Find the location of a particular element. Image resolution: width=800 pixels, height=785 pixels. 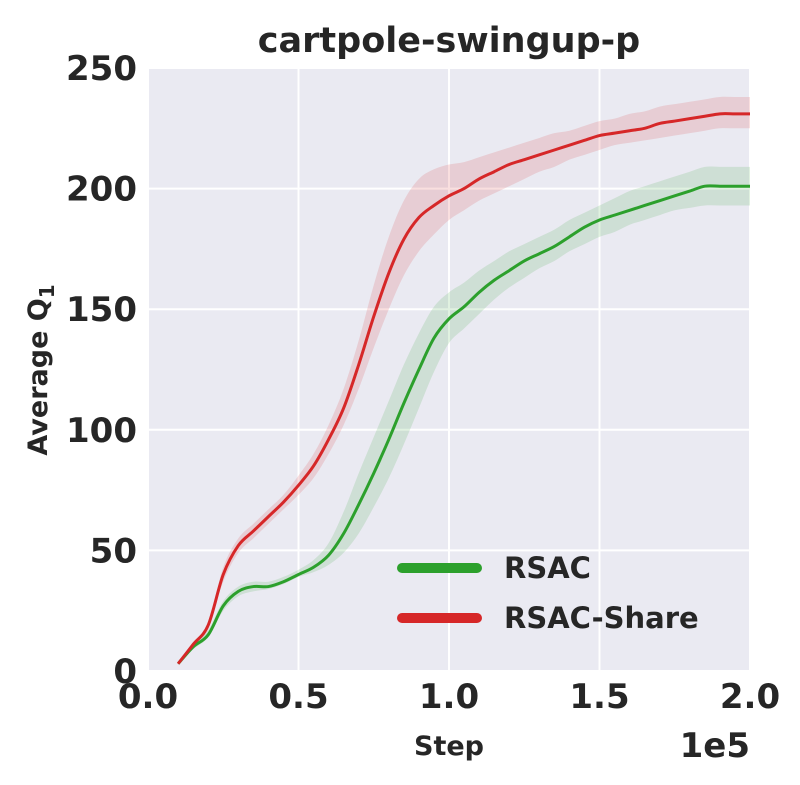

x-tick-label: 2.0 is located at coordinates (750, 697).